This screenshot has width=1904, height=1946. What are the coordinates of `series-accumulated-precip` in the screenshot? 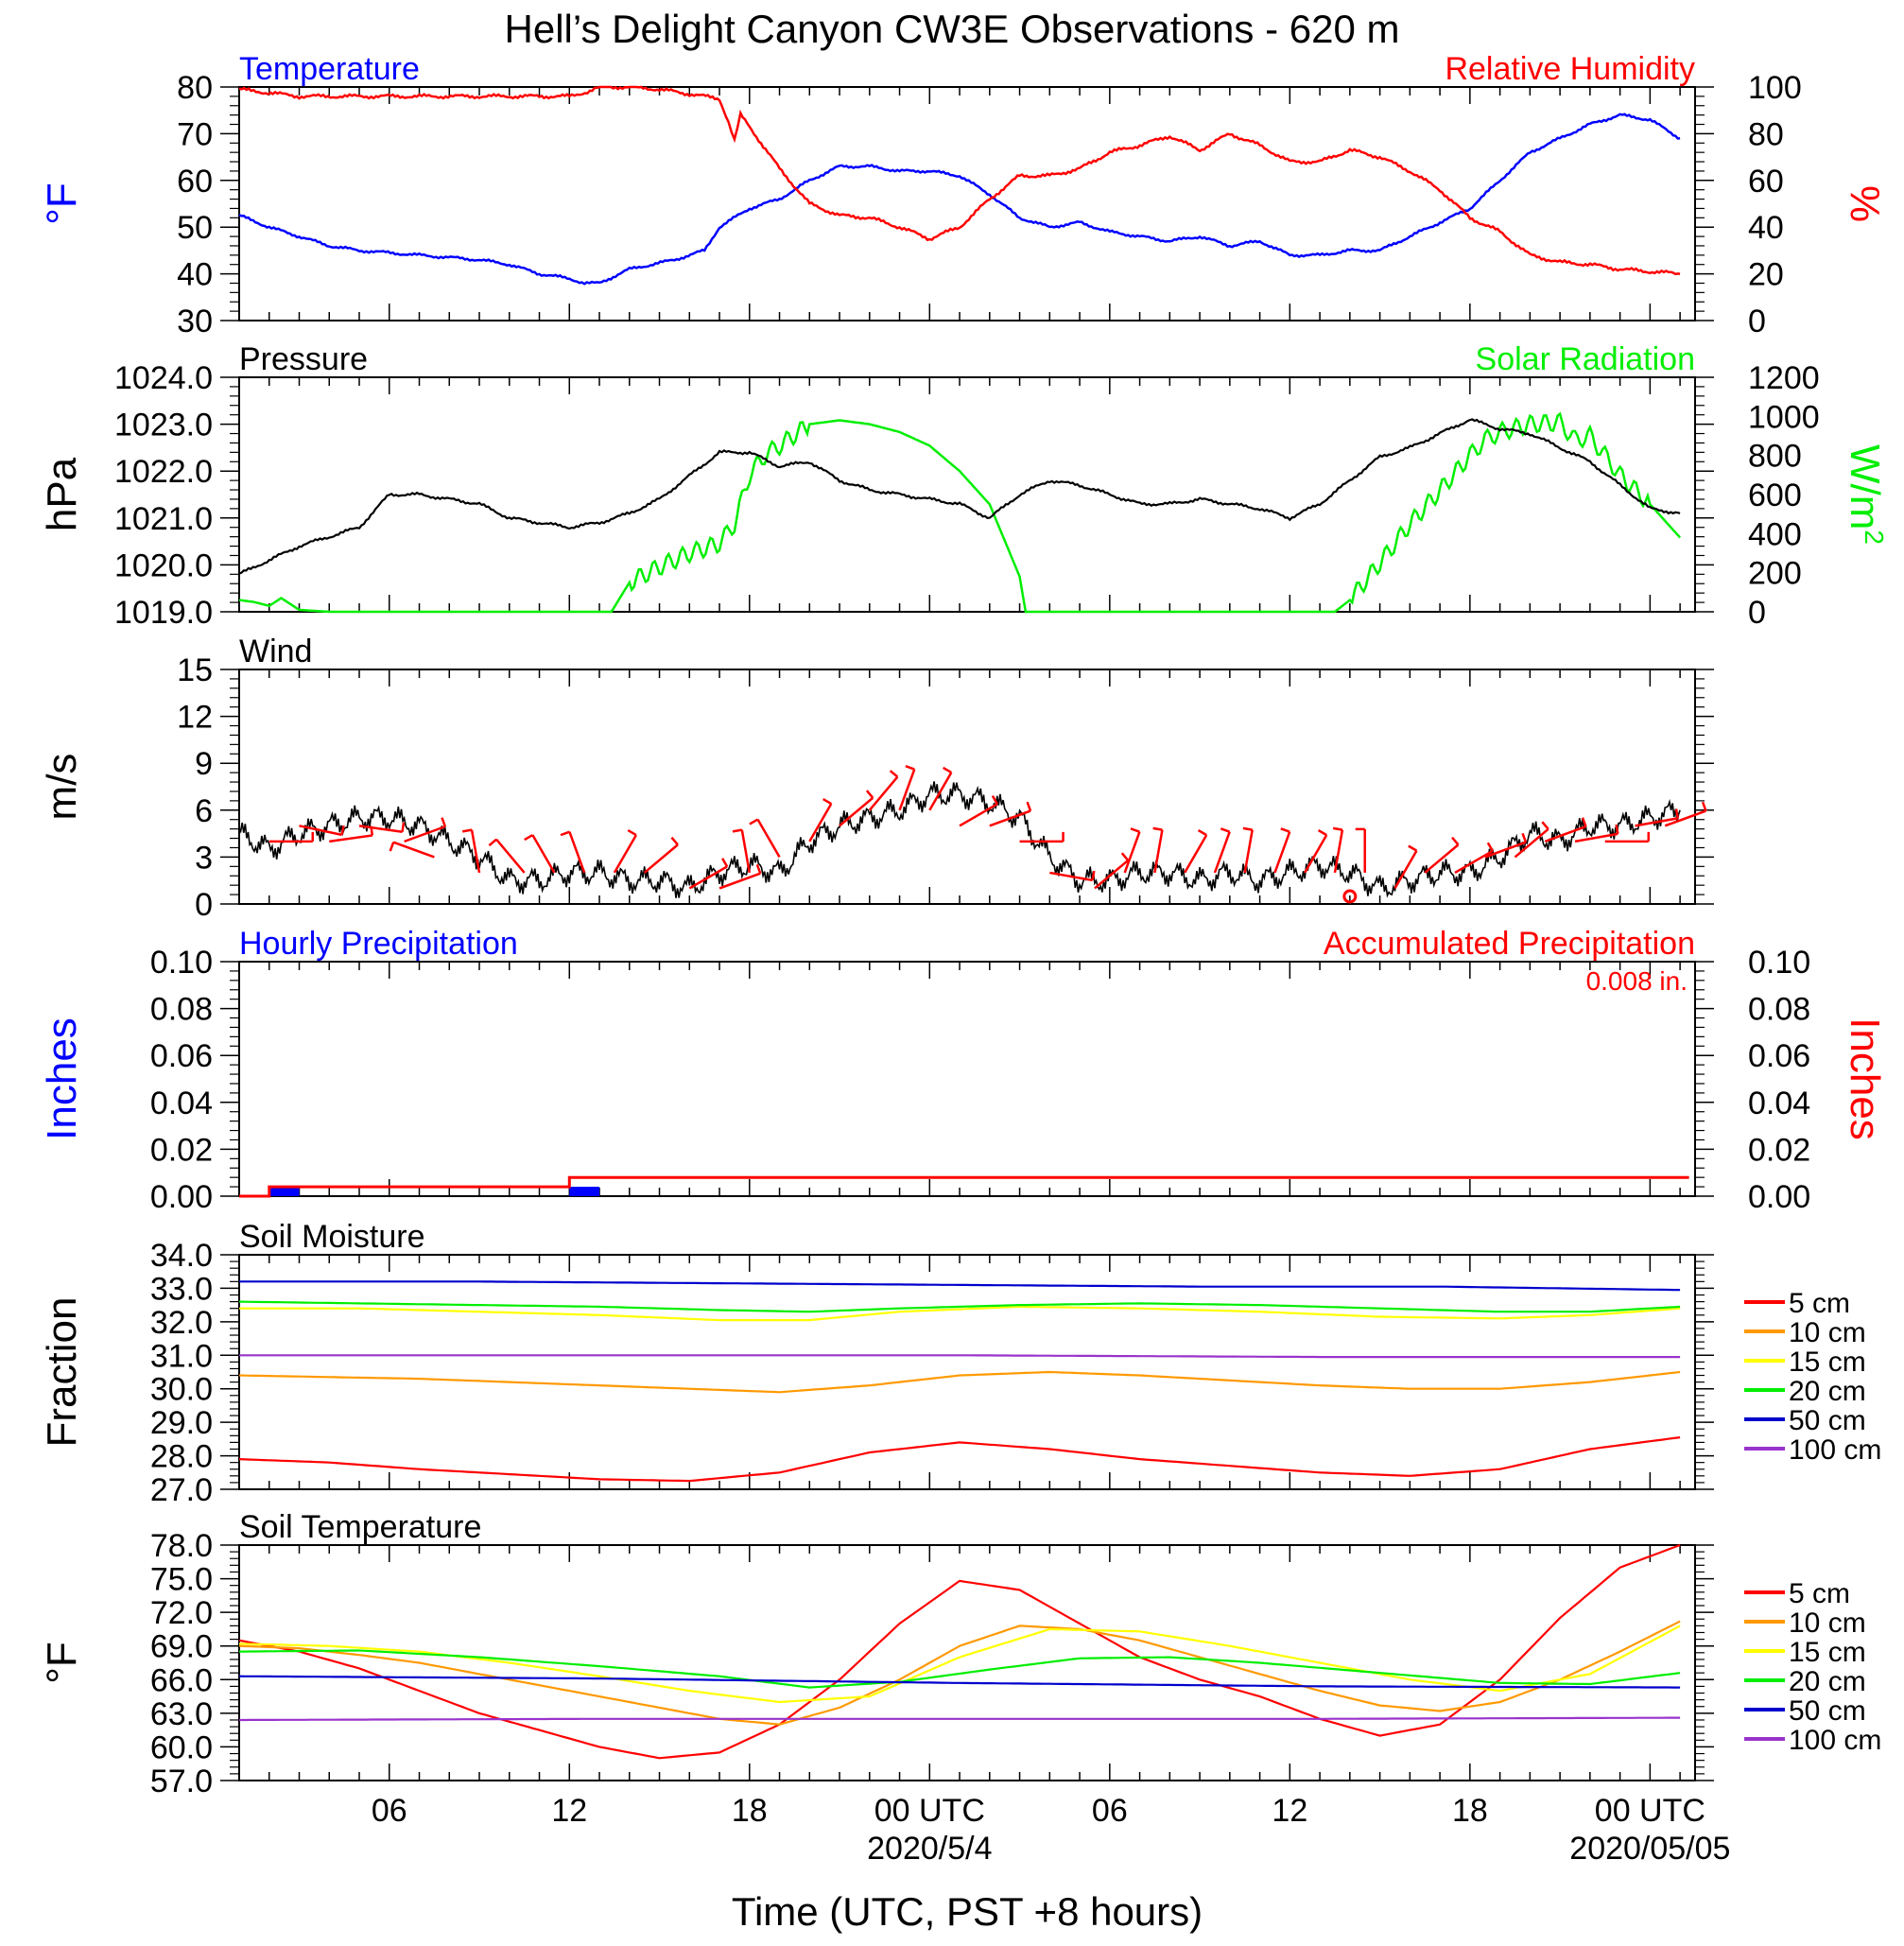 It's located at (964, 1187).